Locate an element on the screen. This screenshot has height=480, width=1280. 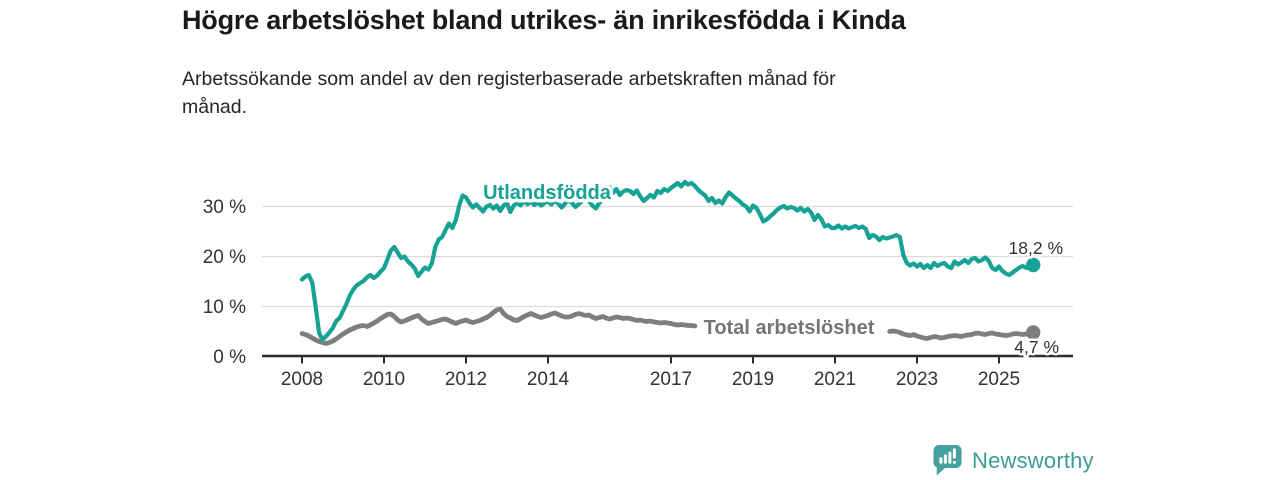
end-value-label-total: 4,7 % is located at coordinates (1036, 347).